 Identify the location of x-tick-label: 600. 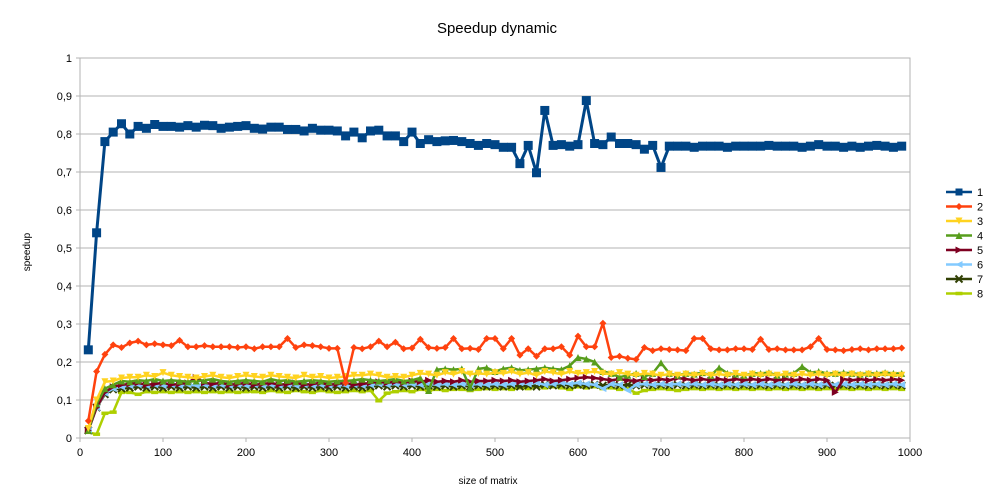
(578, 453).